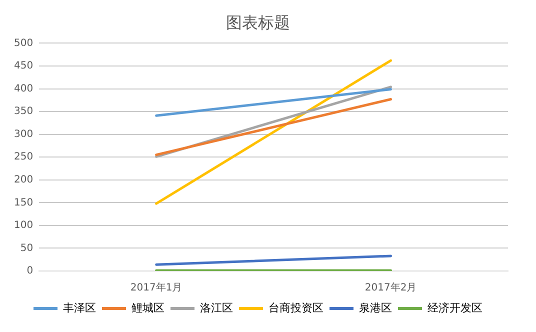 This screenshot has height=332, width=536. Describe the element at coordinates (24, 180) in the screenshot. I see `y-tick-label: 200` at that location.